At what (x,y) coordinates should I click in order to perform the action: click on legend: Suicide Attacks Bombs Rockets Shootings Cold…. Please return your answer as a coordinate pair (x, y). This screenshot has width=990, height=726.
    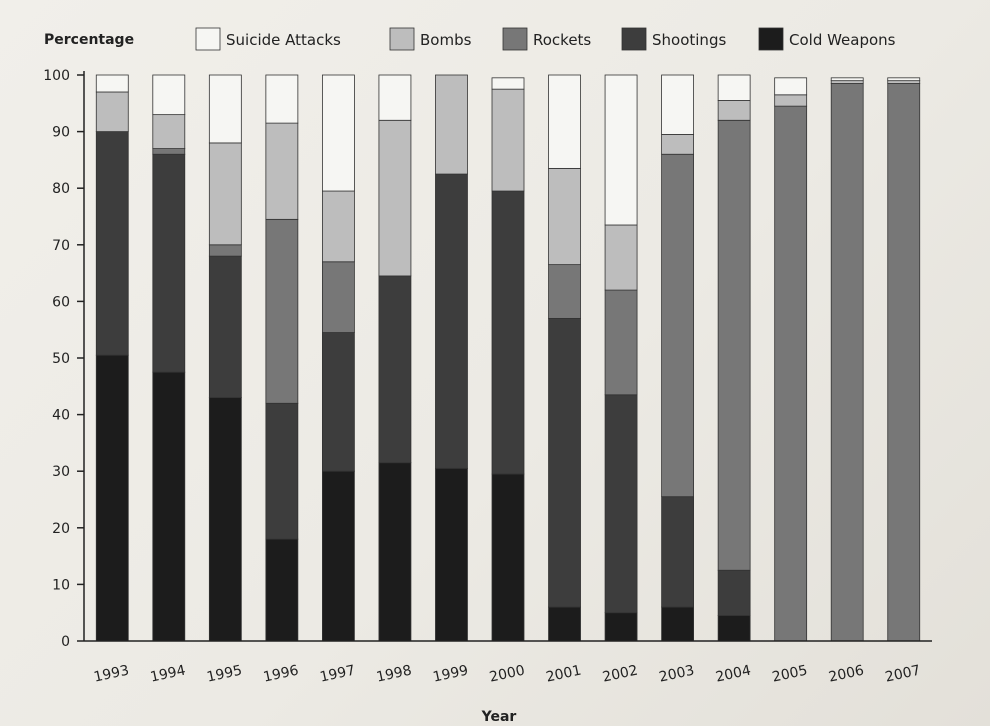
    Looking at the image, I should click on (545, 39).